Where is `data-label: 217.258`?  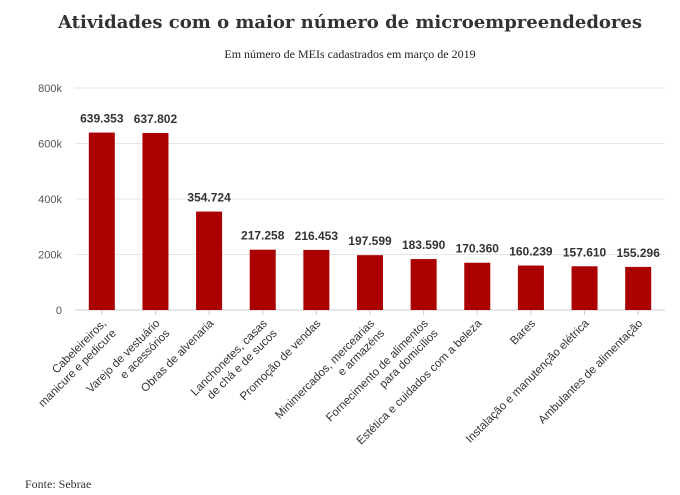
data-label: 217.258 is located at coordinates (263, 236).